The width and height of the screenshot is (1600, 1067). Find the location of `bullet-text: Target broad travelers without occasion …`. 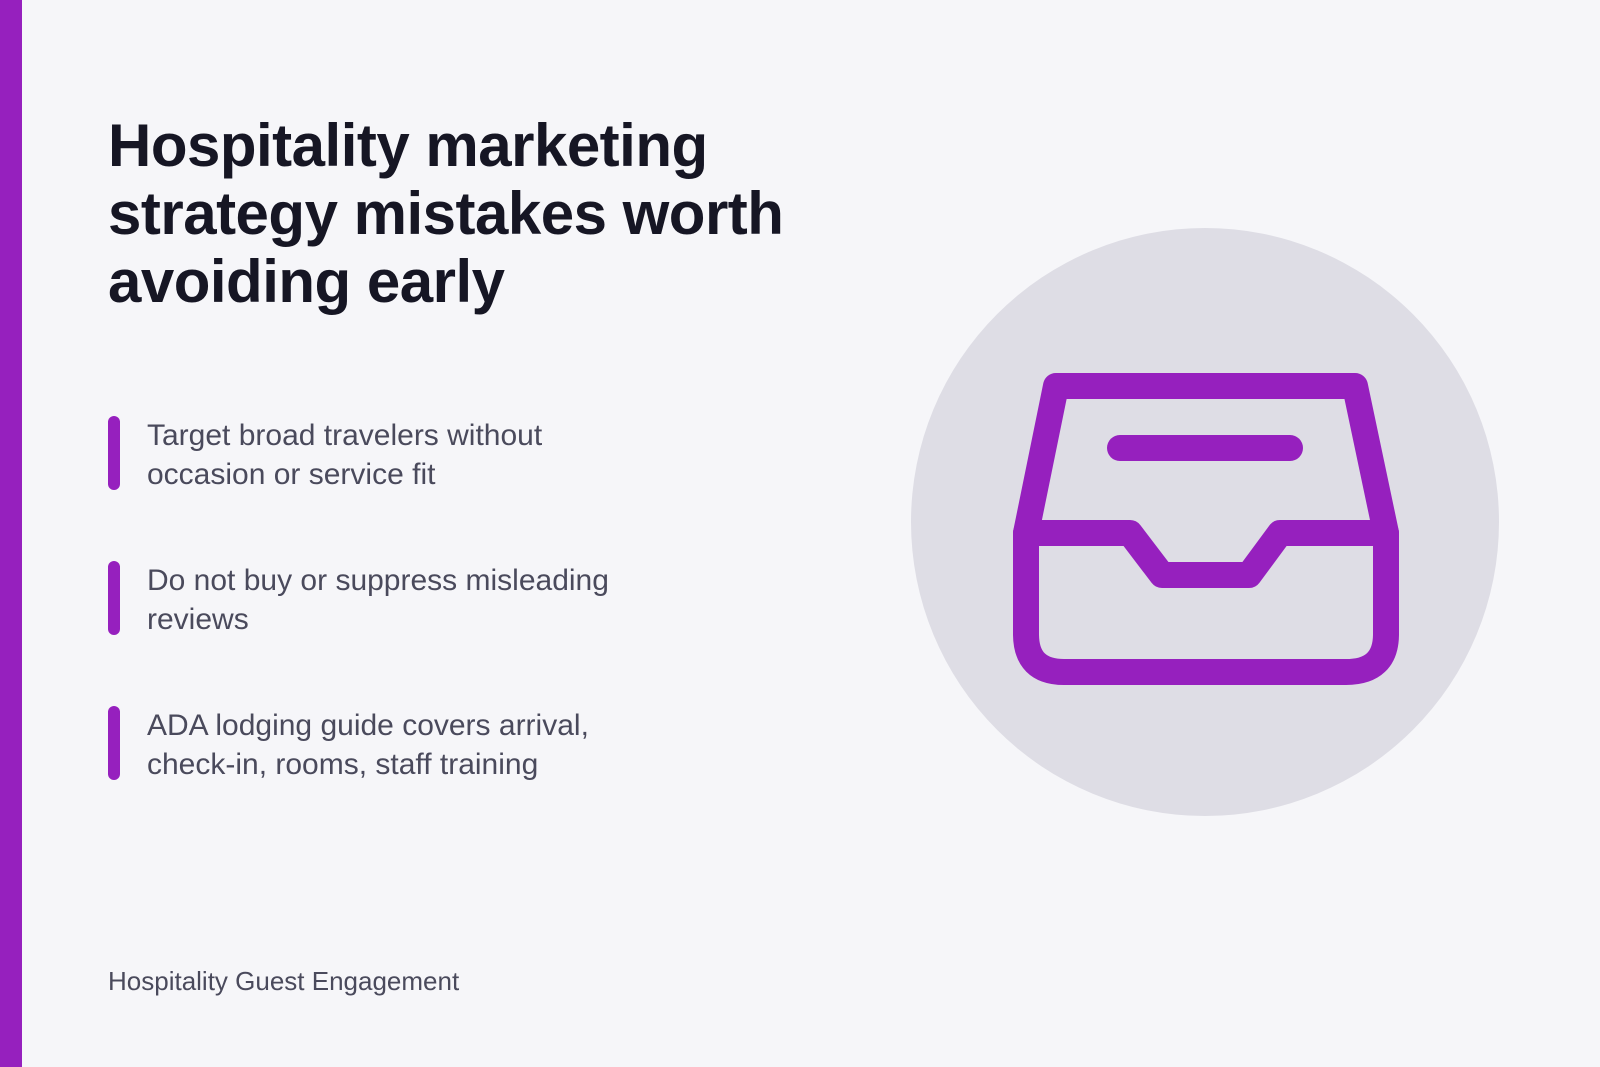

bullet-text: Target broad travelers without occasion … is located at coordinates (345, 455).